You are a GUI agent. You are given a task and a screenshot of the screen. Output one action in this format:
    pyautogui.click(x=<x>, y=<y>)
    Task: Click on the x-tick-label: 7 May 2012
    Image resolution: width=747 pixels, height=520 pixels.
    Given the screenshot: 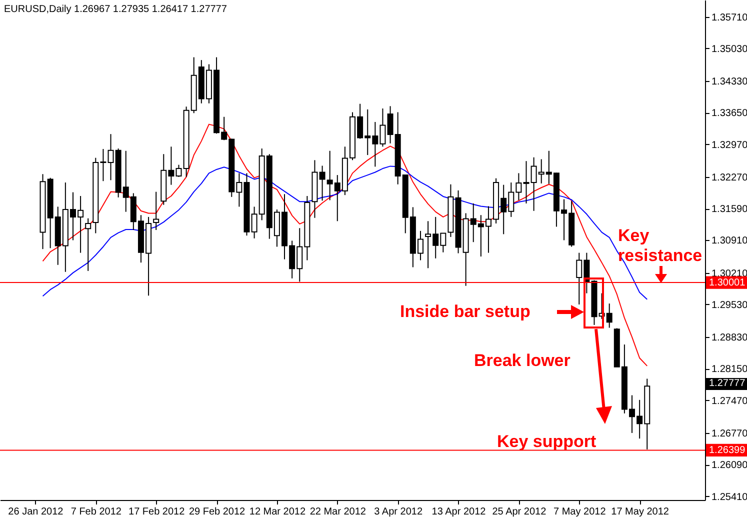 What is the action you would take?
    pyautogui.click(x=580, y=512)
    